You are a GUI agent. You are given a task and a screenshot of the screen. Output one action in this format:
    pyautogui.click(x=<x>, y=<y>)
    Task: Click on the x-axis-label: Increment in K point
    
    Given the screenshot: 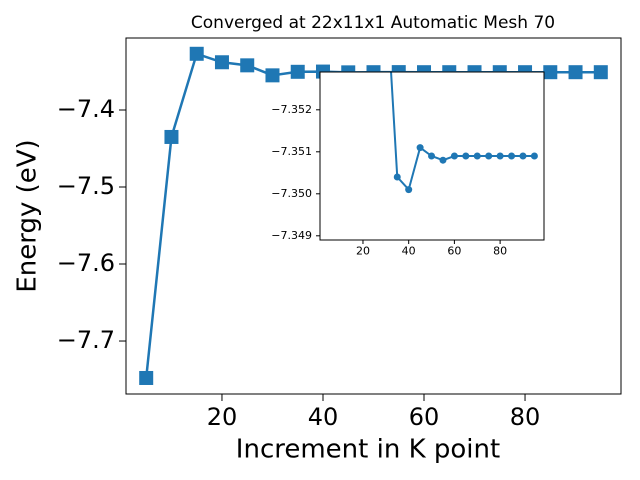 What is the action you would take?
    pyautogui.click(x=368, y=450)
    